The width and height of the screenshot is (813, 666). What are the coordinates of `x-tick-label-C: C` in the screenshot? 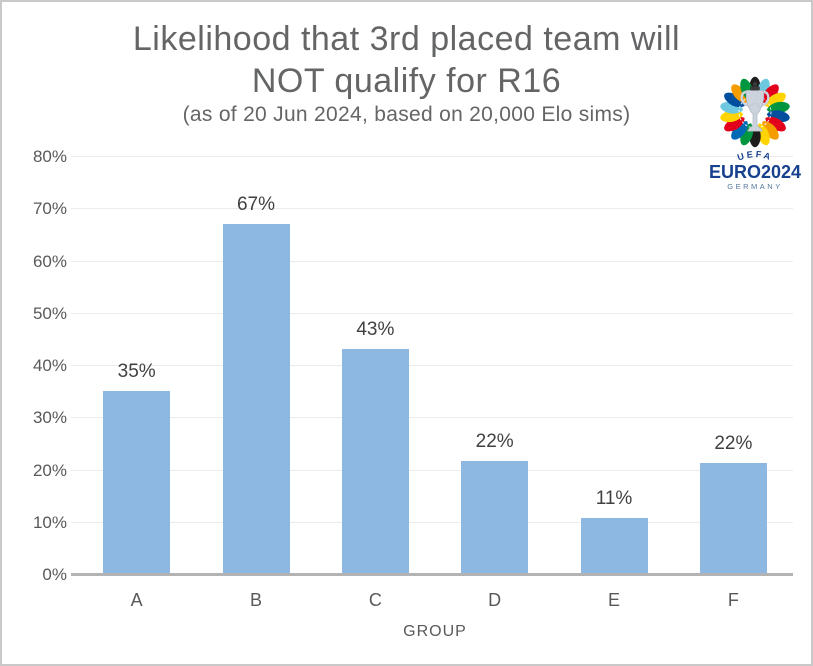 It's located at (375, 600).